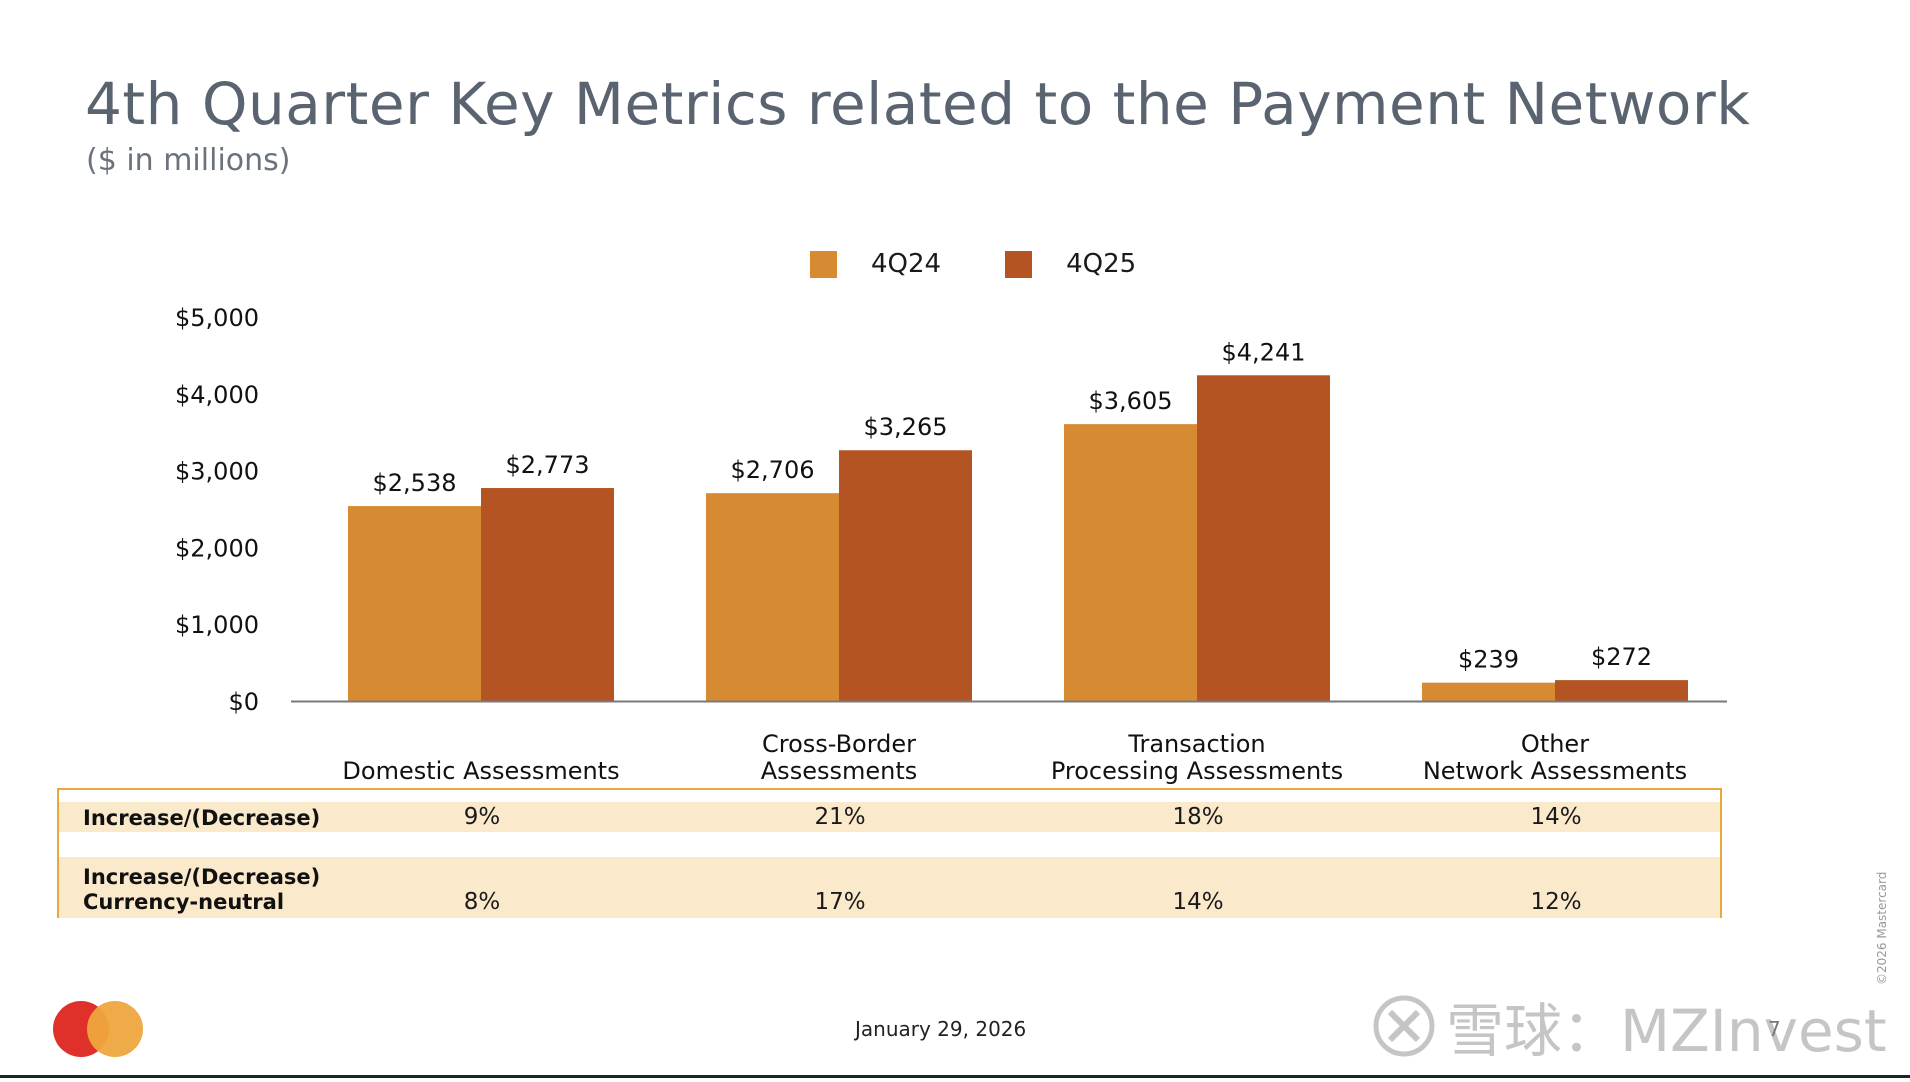 The height and width of the screenshot is (1082, 1910). What do you see at coordinates (839, 744) in the screenshot?
I see `category-label: Cross-Border` at bounding box center [839, 744].